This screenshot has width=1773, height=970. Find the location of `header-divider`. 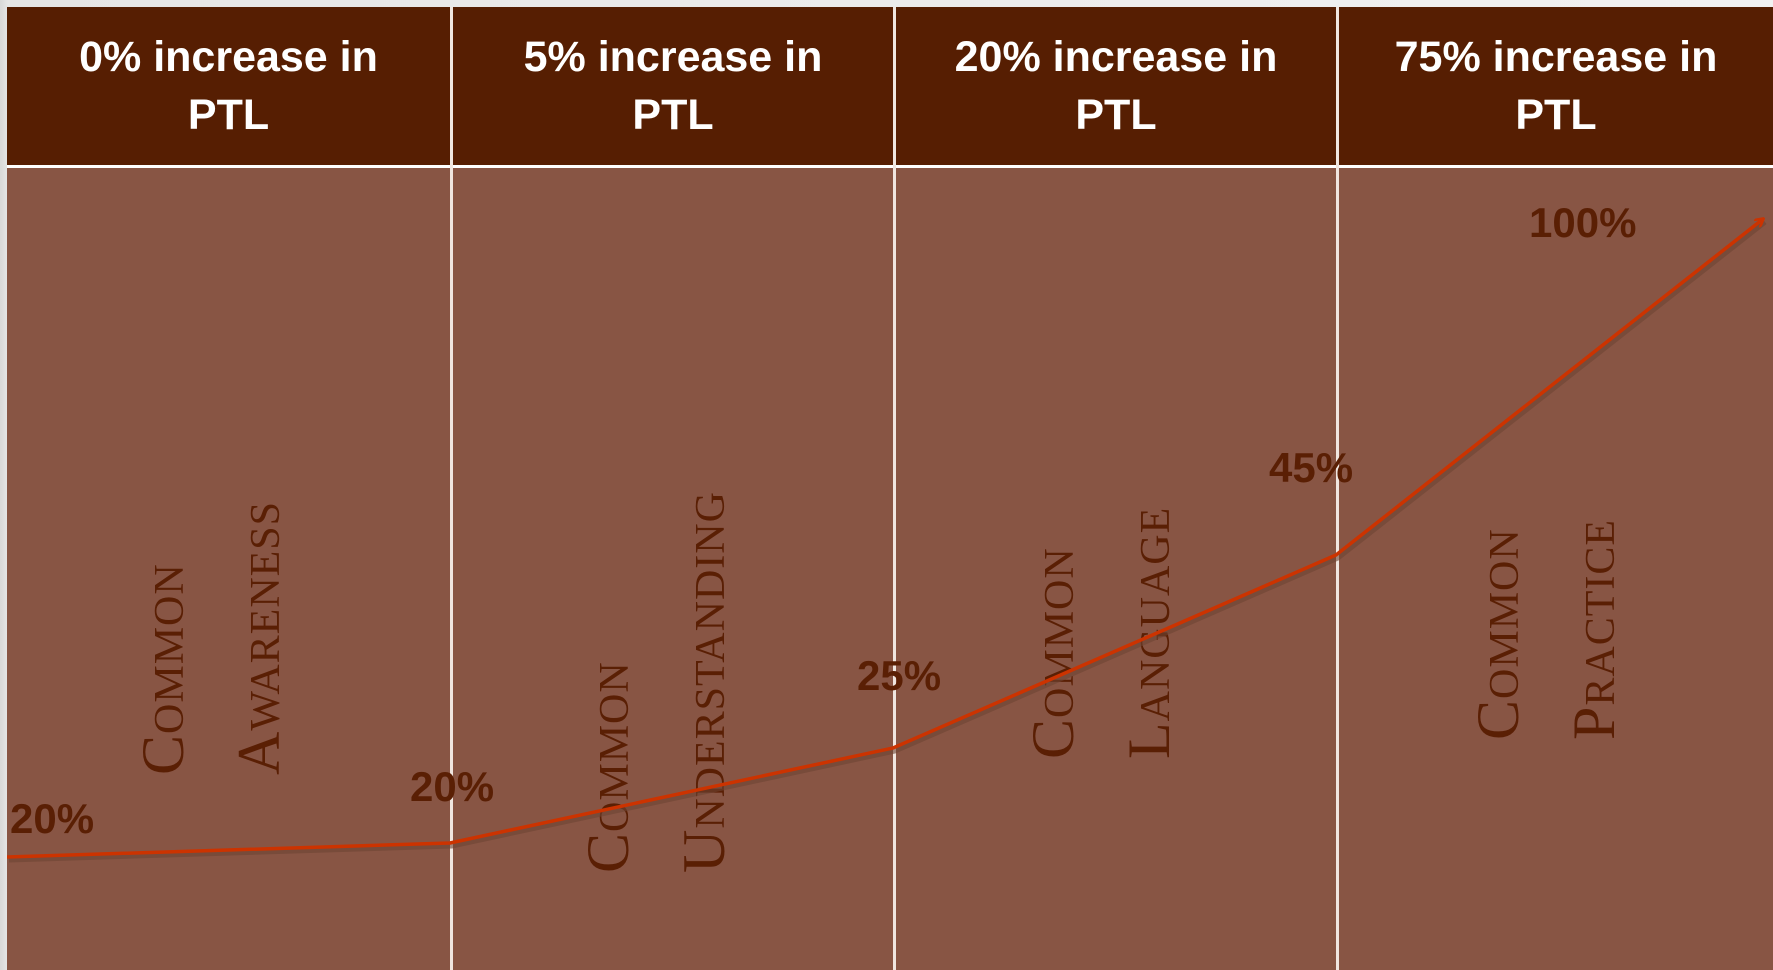

header-divider is located at coordinates (890, 166).